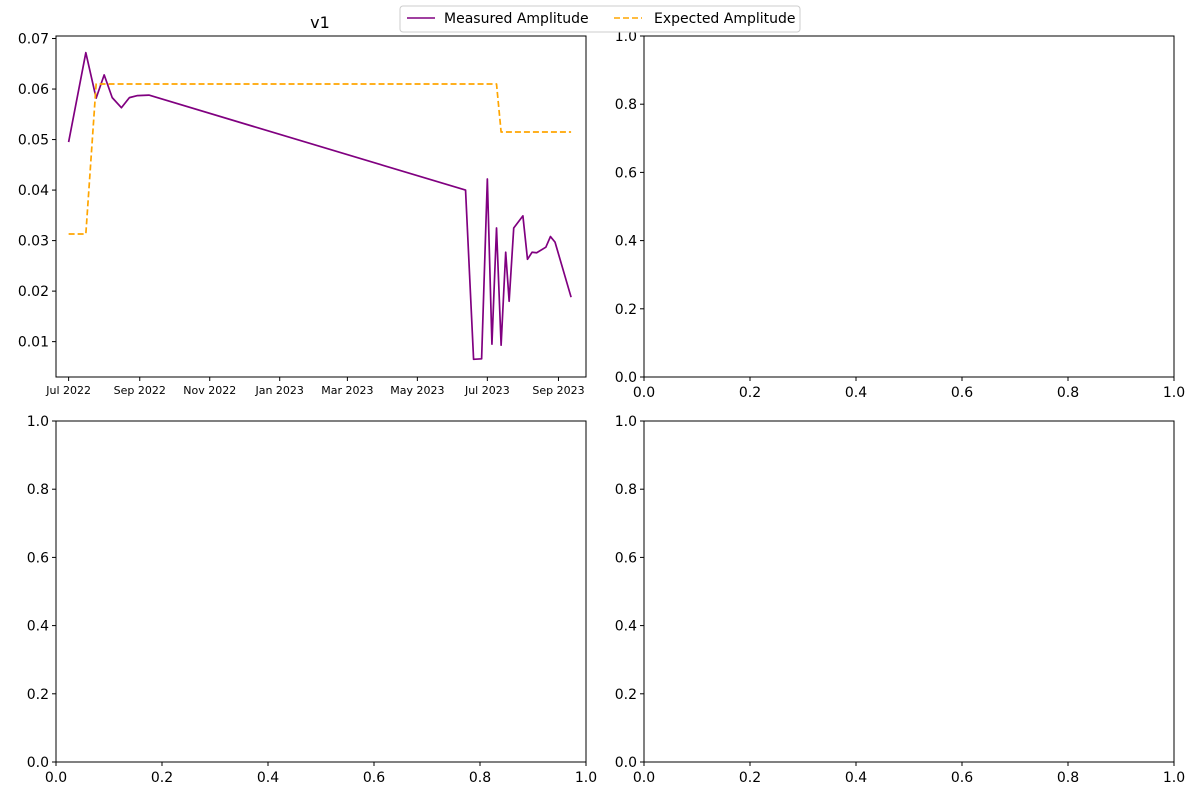  Describe the element at coordinates (33, 242) in the screenshot. I see `y-tick-label: 0.03` at that location.